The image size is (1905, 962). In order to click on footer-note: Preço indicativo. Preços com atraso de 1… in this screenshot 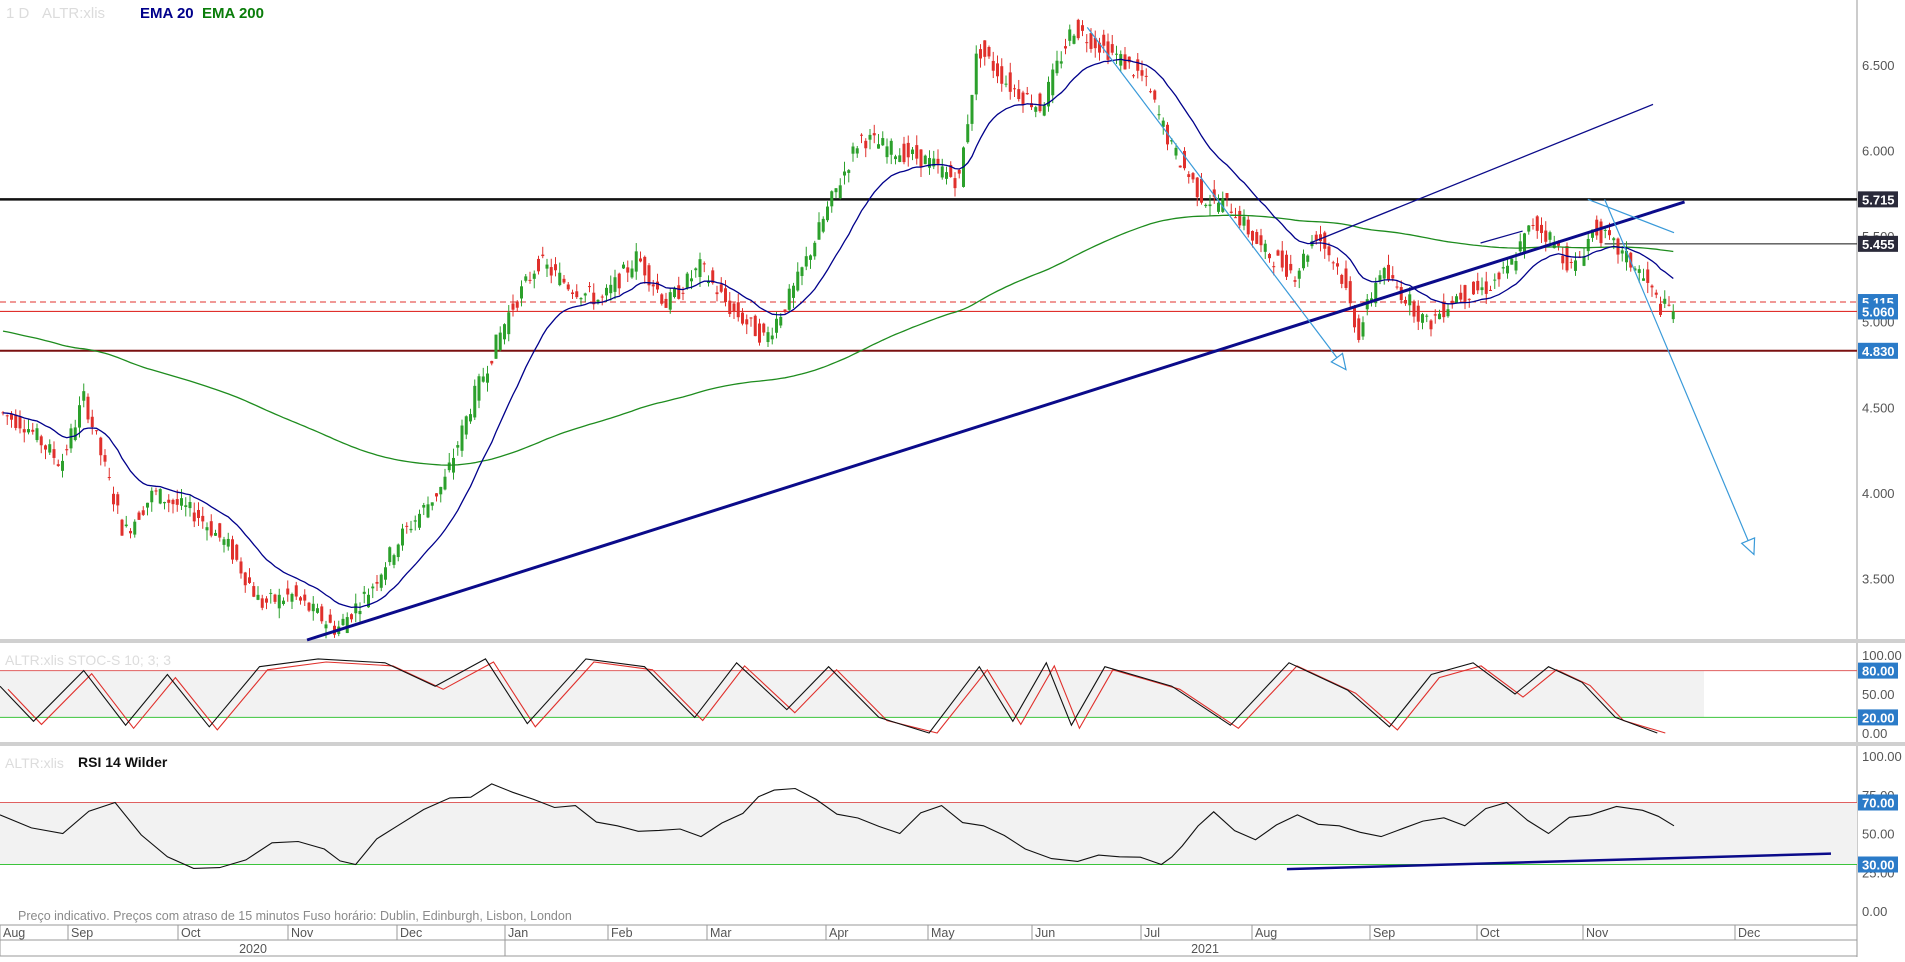, I will do `click(295, 916)`.